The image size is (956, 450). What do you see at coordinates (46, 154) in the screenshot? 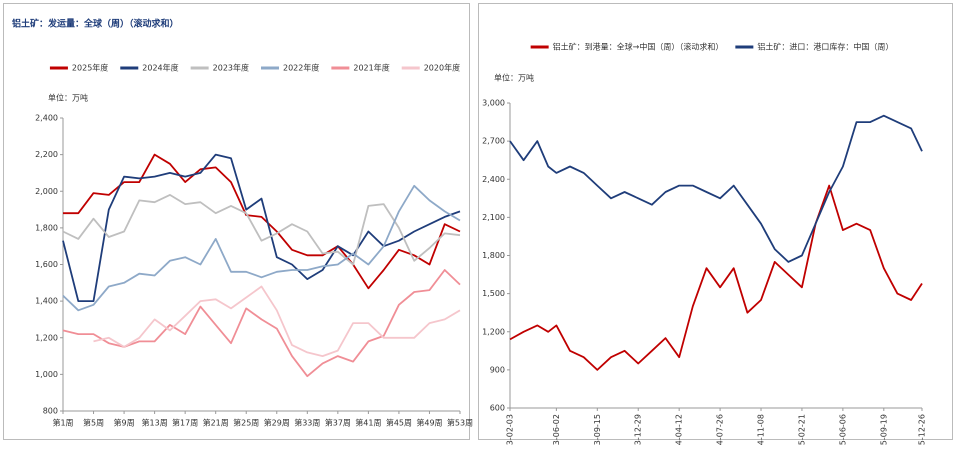
I see `y-tick-label: 2,200` at bounding box center [46, 154].